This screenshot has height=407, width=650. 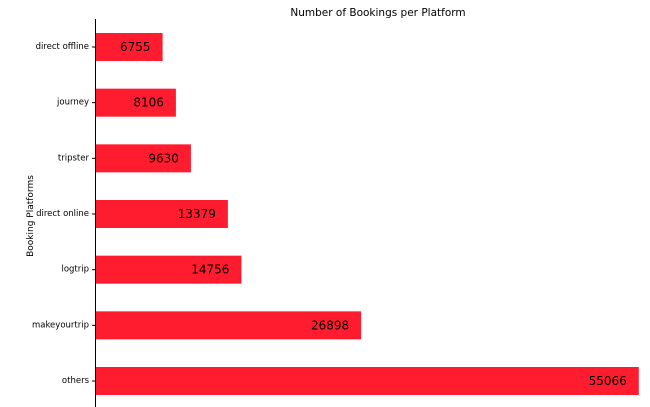 What do you see at coordinates (60, 325) in the screenshot?
I see `y-tick-label-makeyourtrip: makeyourtrip` at bounding box center [60, 325].